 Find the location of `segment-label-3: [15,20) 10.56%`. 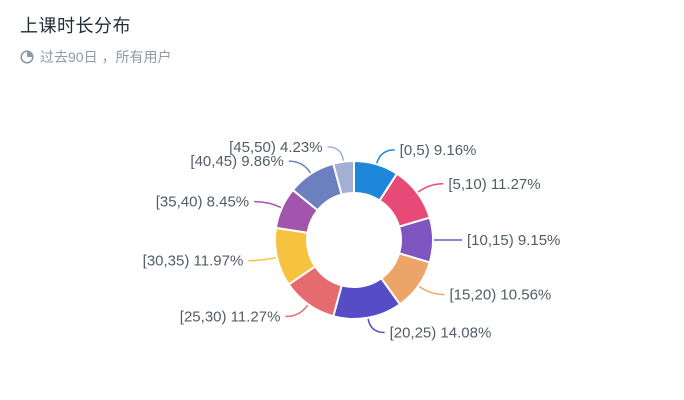

segment-label-3: [15,20) 10.56% is located at coordinates (501, 295).